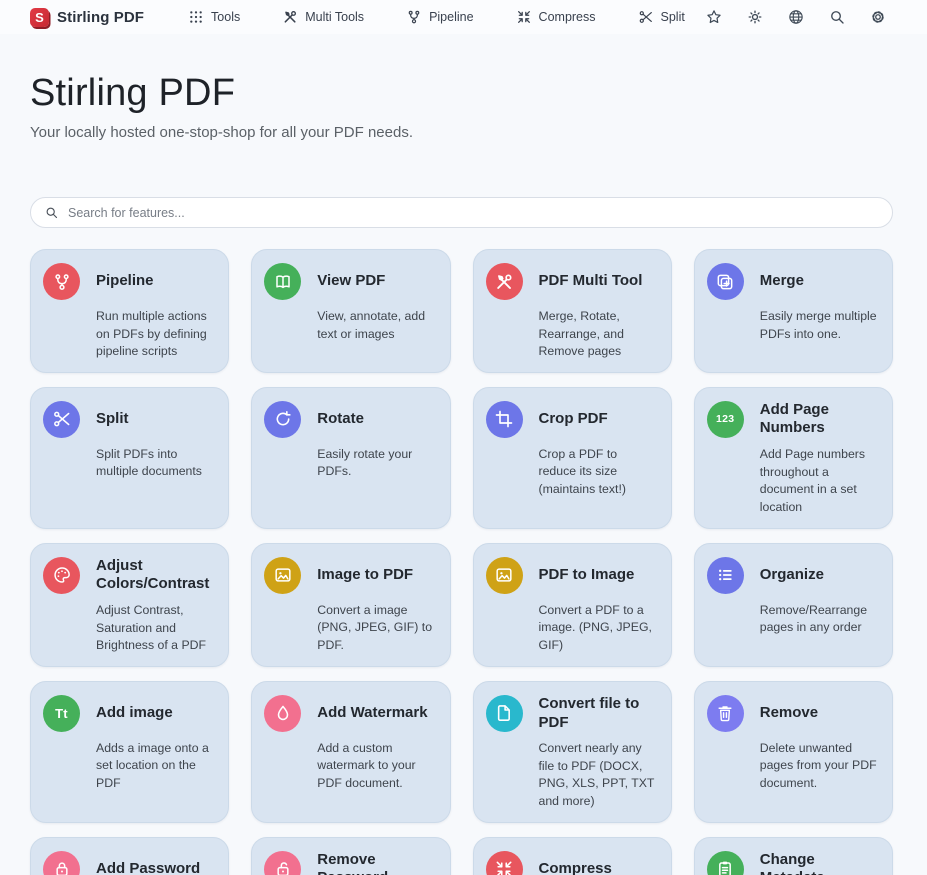 Image resolution: width=927 pixels, height=875 pixels. I want to click on pipeline-icon, so click(62, 282).